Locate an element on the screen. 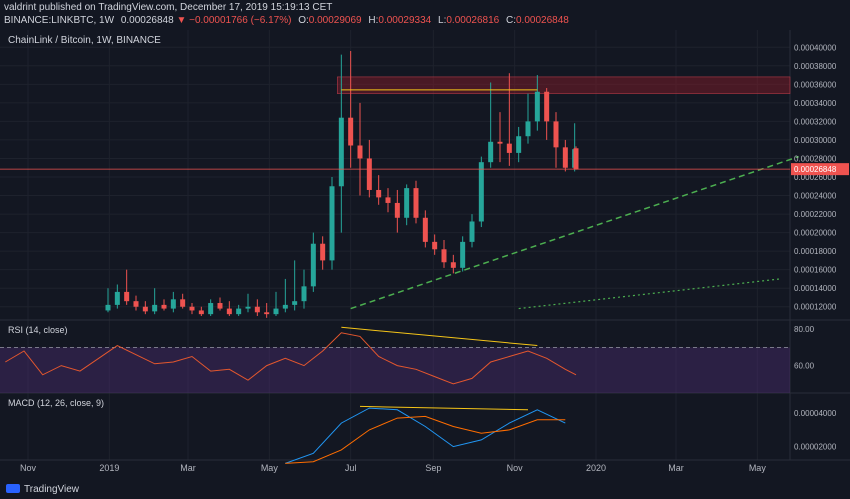 This screenshot has width=850, height=499. y-tick-label: 0.00026000 is located at coordinates (815, 177).